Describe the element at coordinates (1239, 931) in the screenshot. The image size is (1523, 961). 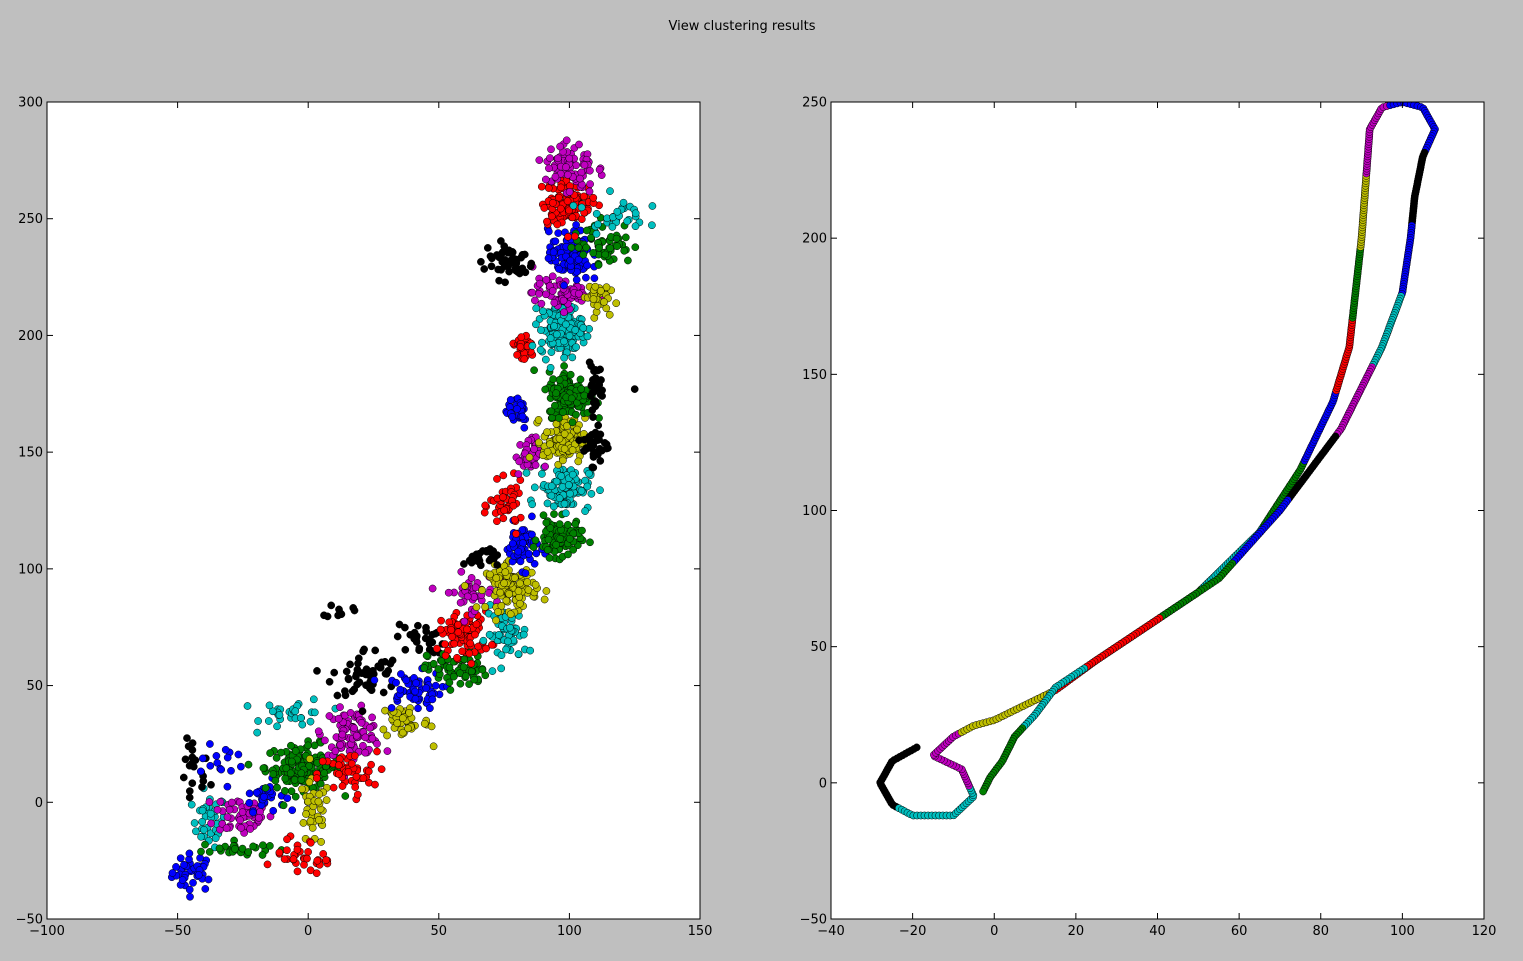
I see `x-tick-label: 60` at that location.